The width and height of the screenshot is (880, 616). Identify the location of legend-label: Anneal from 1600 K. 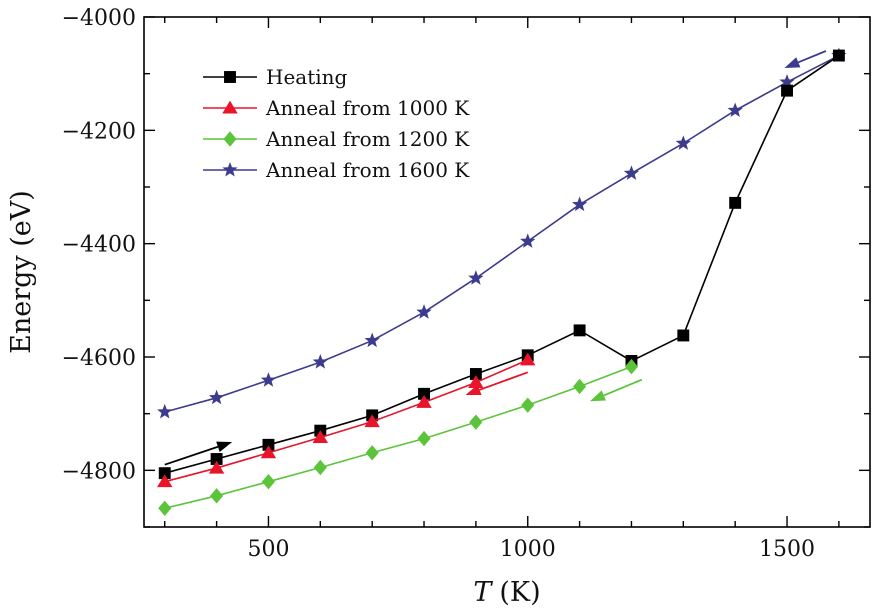
(367, 170).